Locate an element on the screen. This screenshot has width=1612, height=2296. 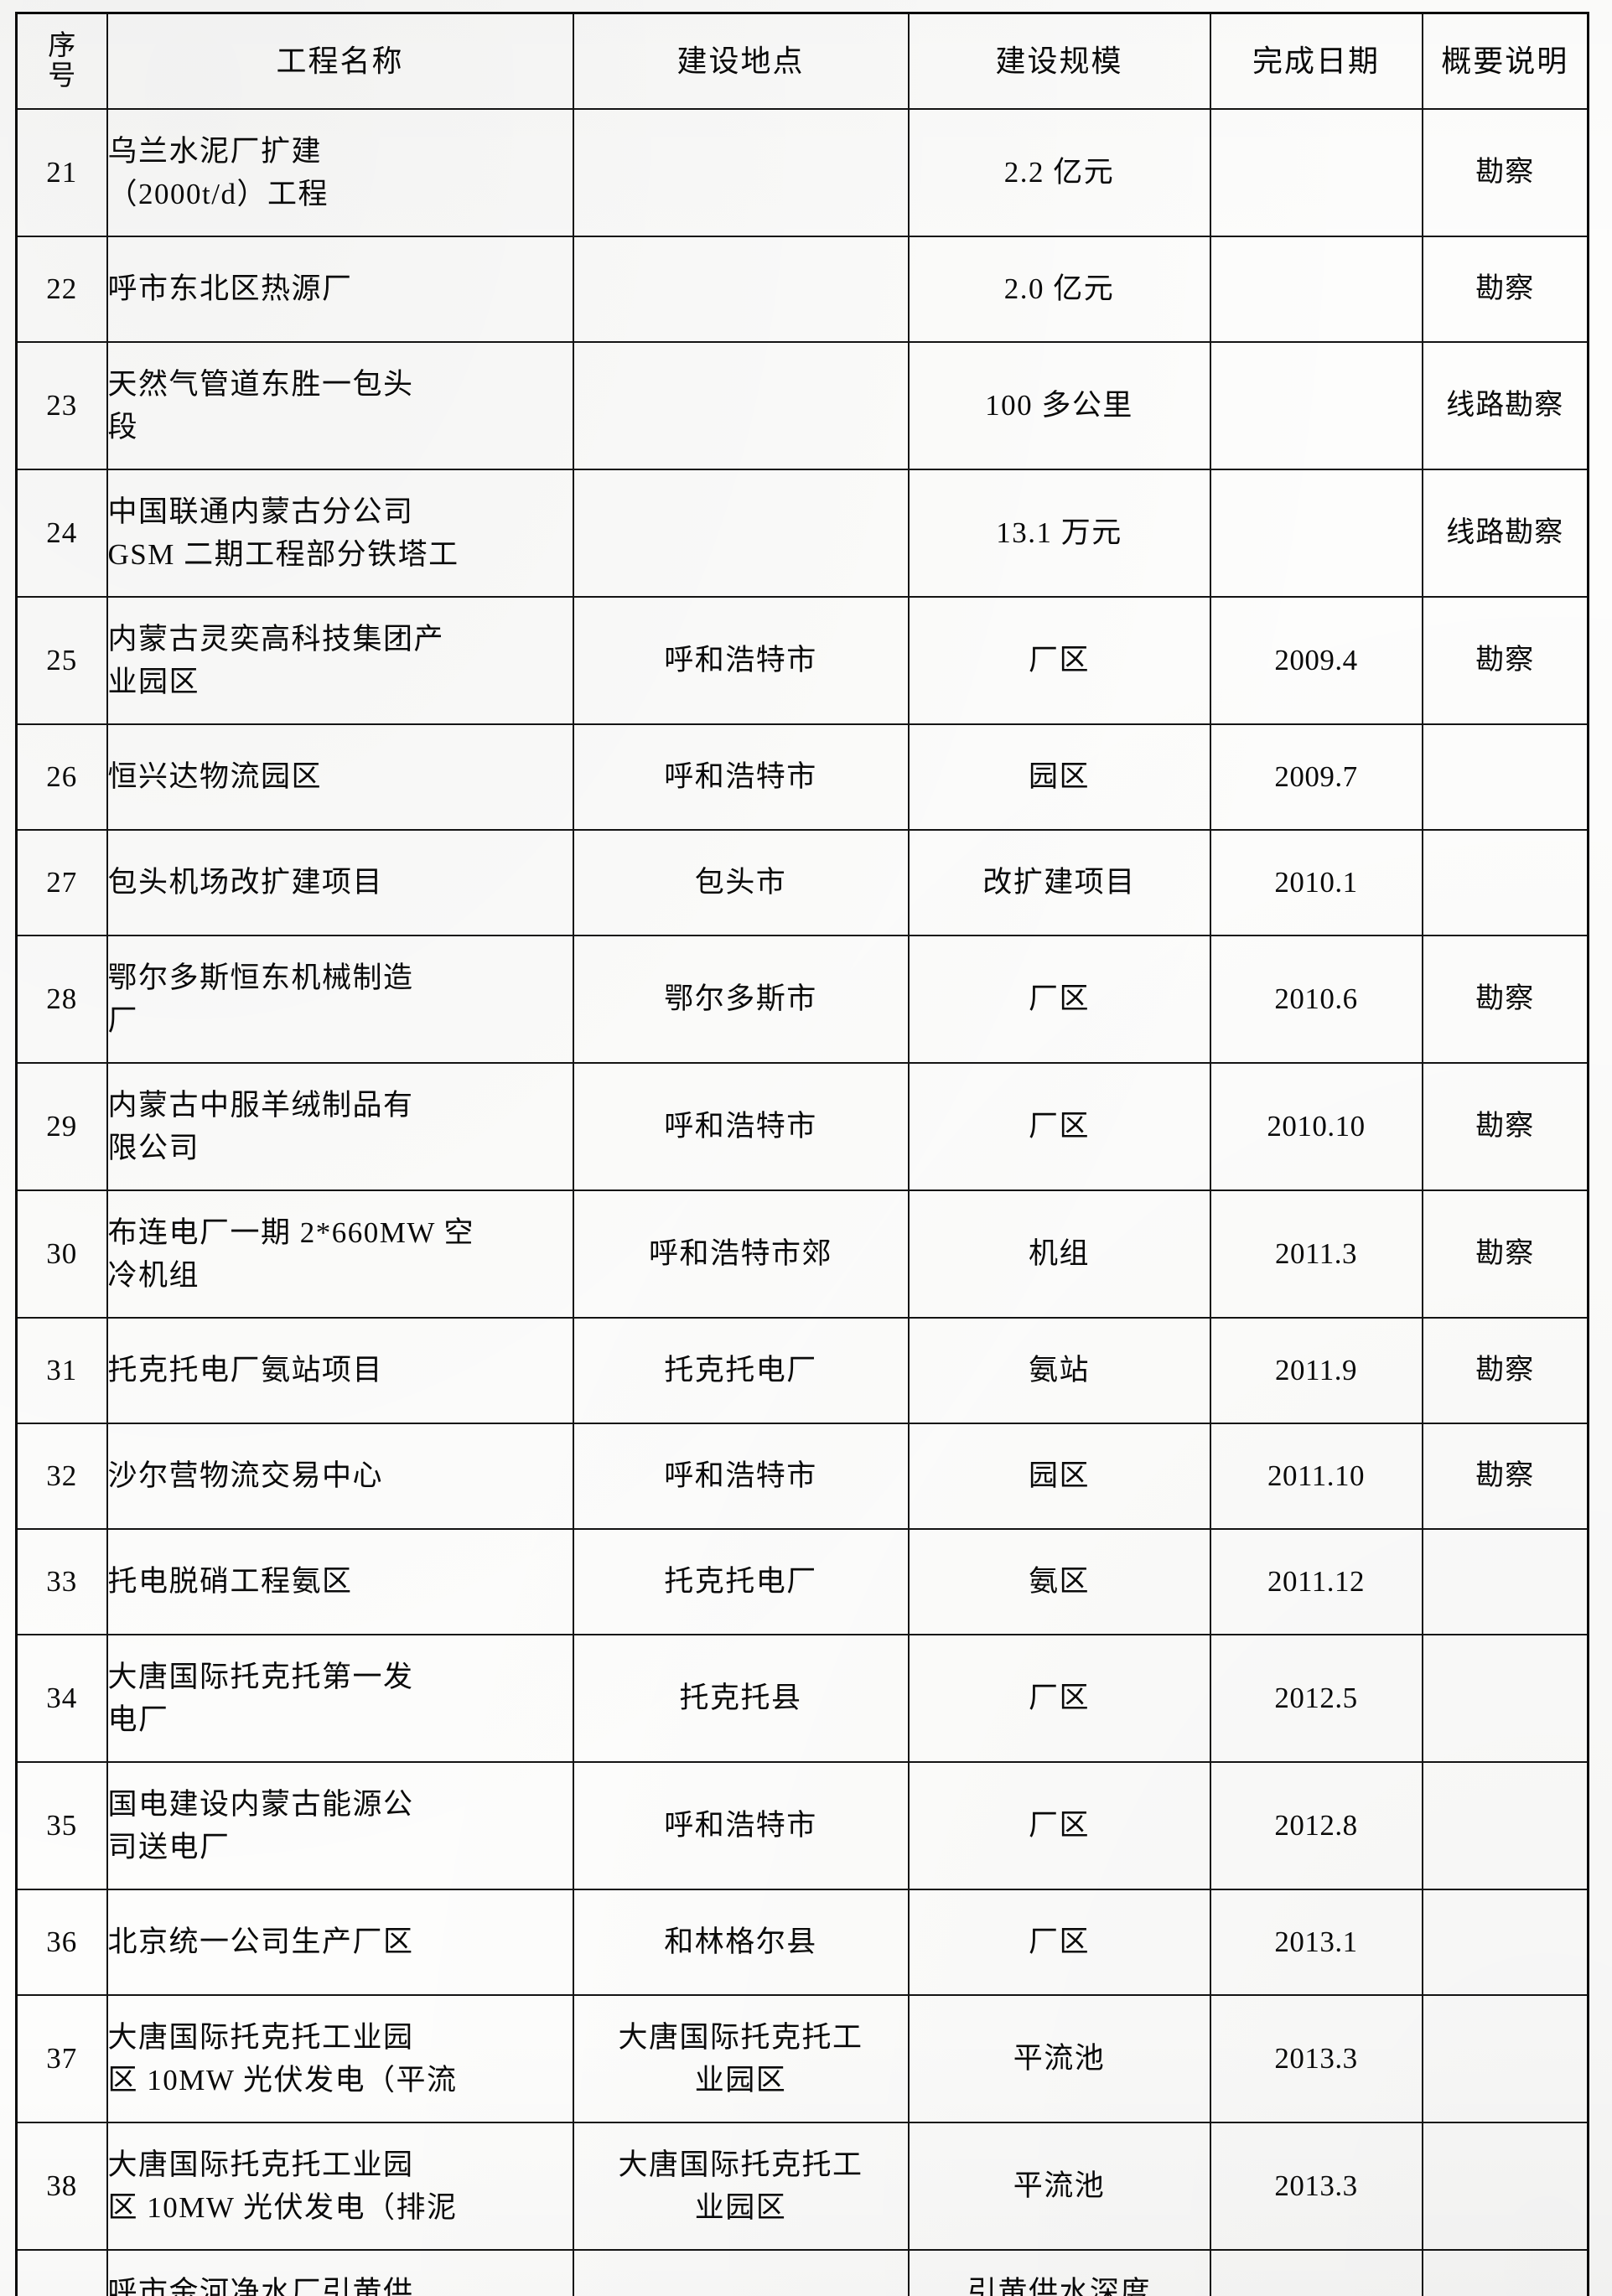
cell-seq: 32 is located at coordinates (61, 1476).